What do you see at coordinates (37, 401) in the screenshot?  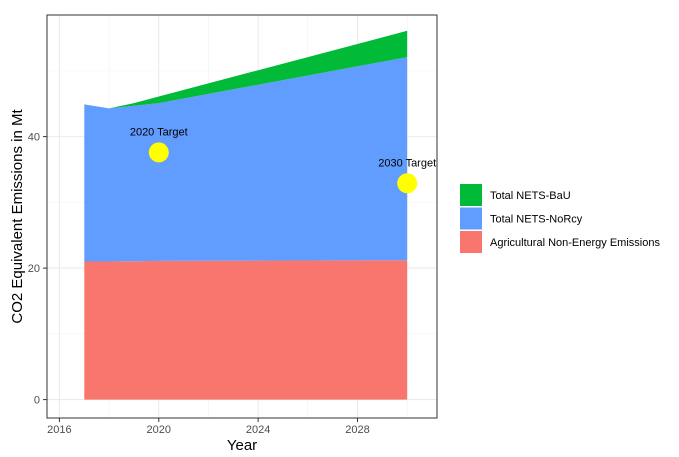 I see `y-tick-label: 0` at bounding box center [37, 401].